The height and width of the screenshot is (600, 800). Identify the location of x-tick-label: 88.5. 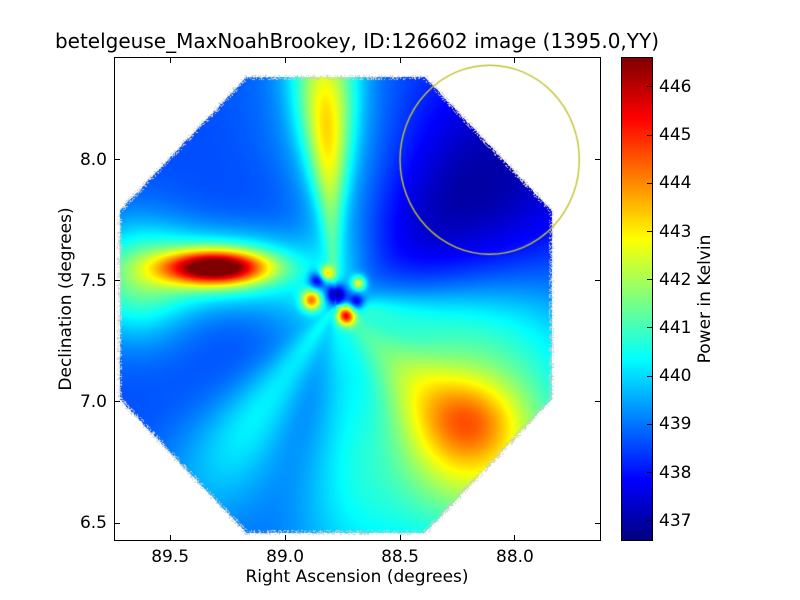
(400, 557).